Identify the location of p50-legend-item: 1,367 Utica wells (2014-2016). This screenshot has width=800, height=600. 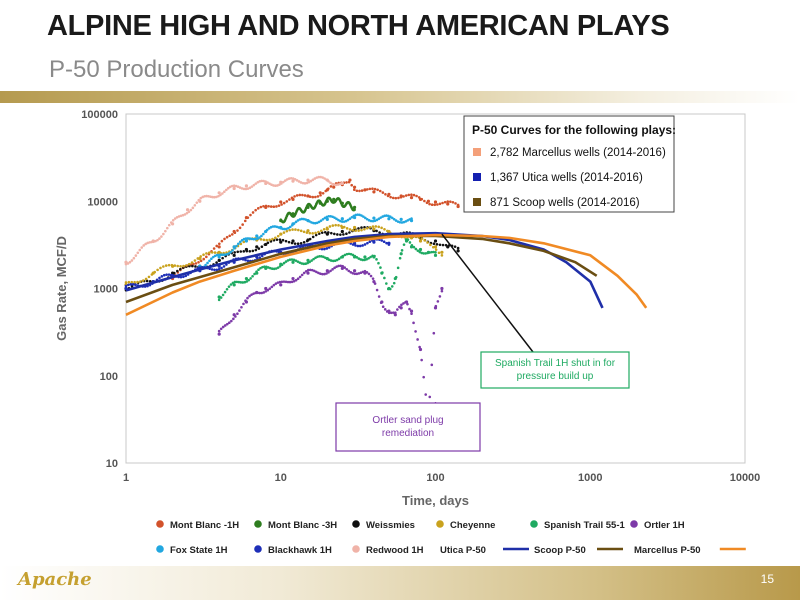
(566, 178).